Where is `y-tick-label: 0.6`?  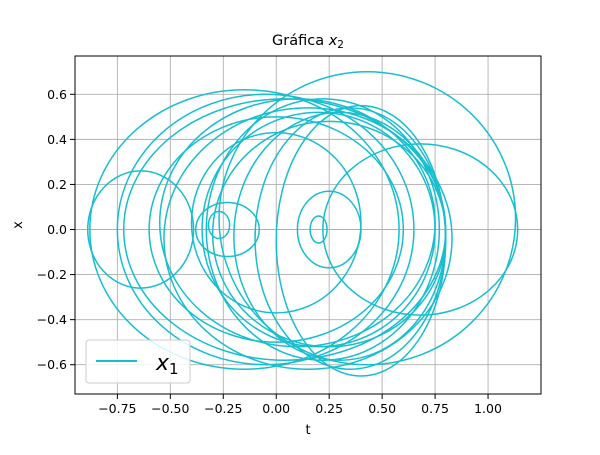
y-tick-label: 0.6 is located at coordinates (57, 94).